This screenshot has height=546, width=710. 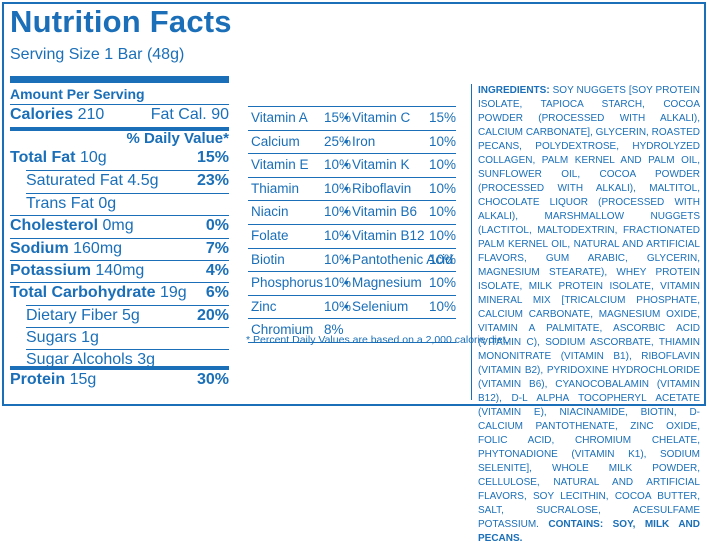 I want to click on nutrient-row: Trans Fat 0g, so click(x=119, y=204).